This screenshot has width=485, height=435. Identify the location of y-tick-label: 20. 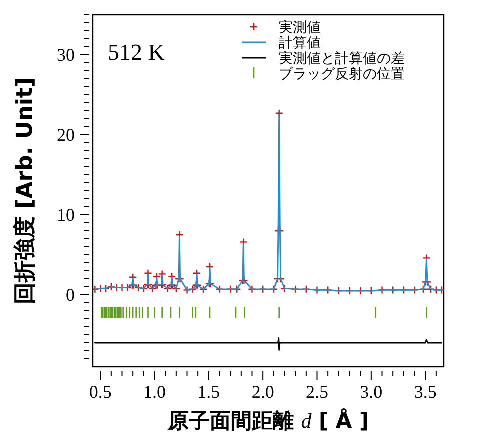
(66, 135).